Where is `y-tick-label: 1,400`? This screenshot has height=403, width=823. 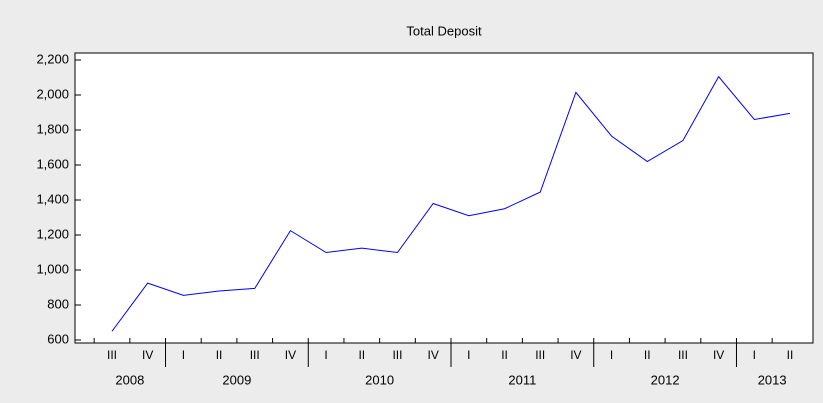
y-tick-label: 1,400 is located at coordinates (52, 198).